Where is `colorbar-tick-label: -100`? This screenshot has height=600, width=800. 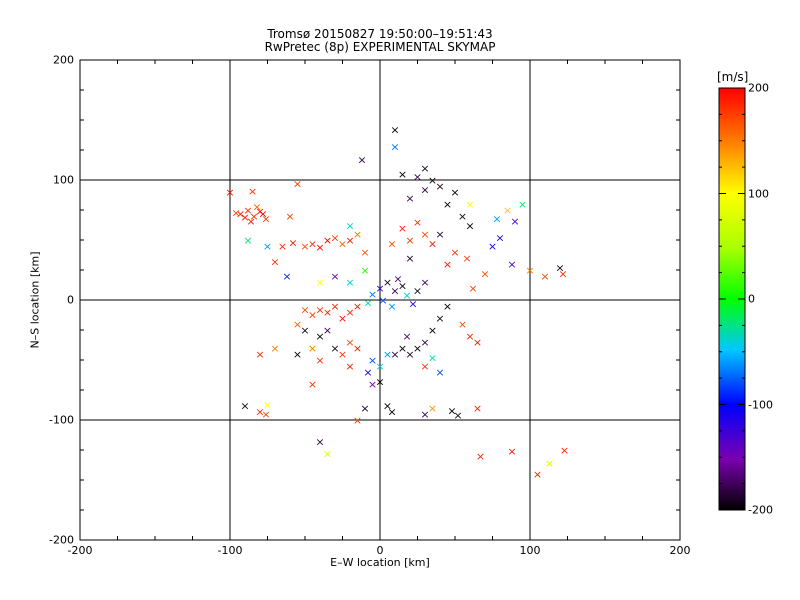
colorbar-tick-label: -100 is located at coordinates (760, 404).